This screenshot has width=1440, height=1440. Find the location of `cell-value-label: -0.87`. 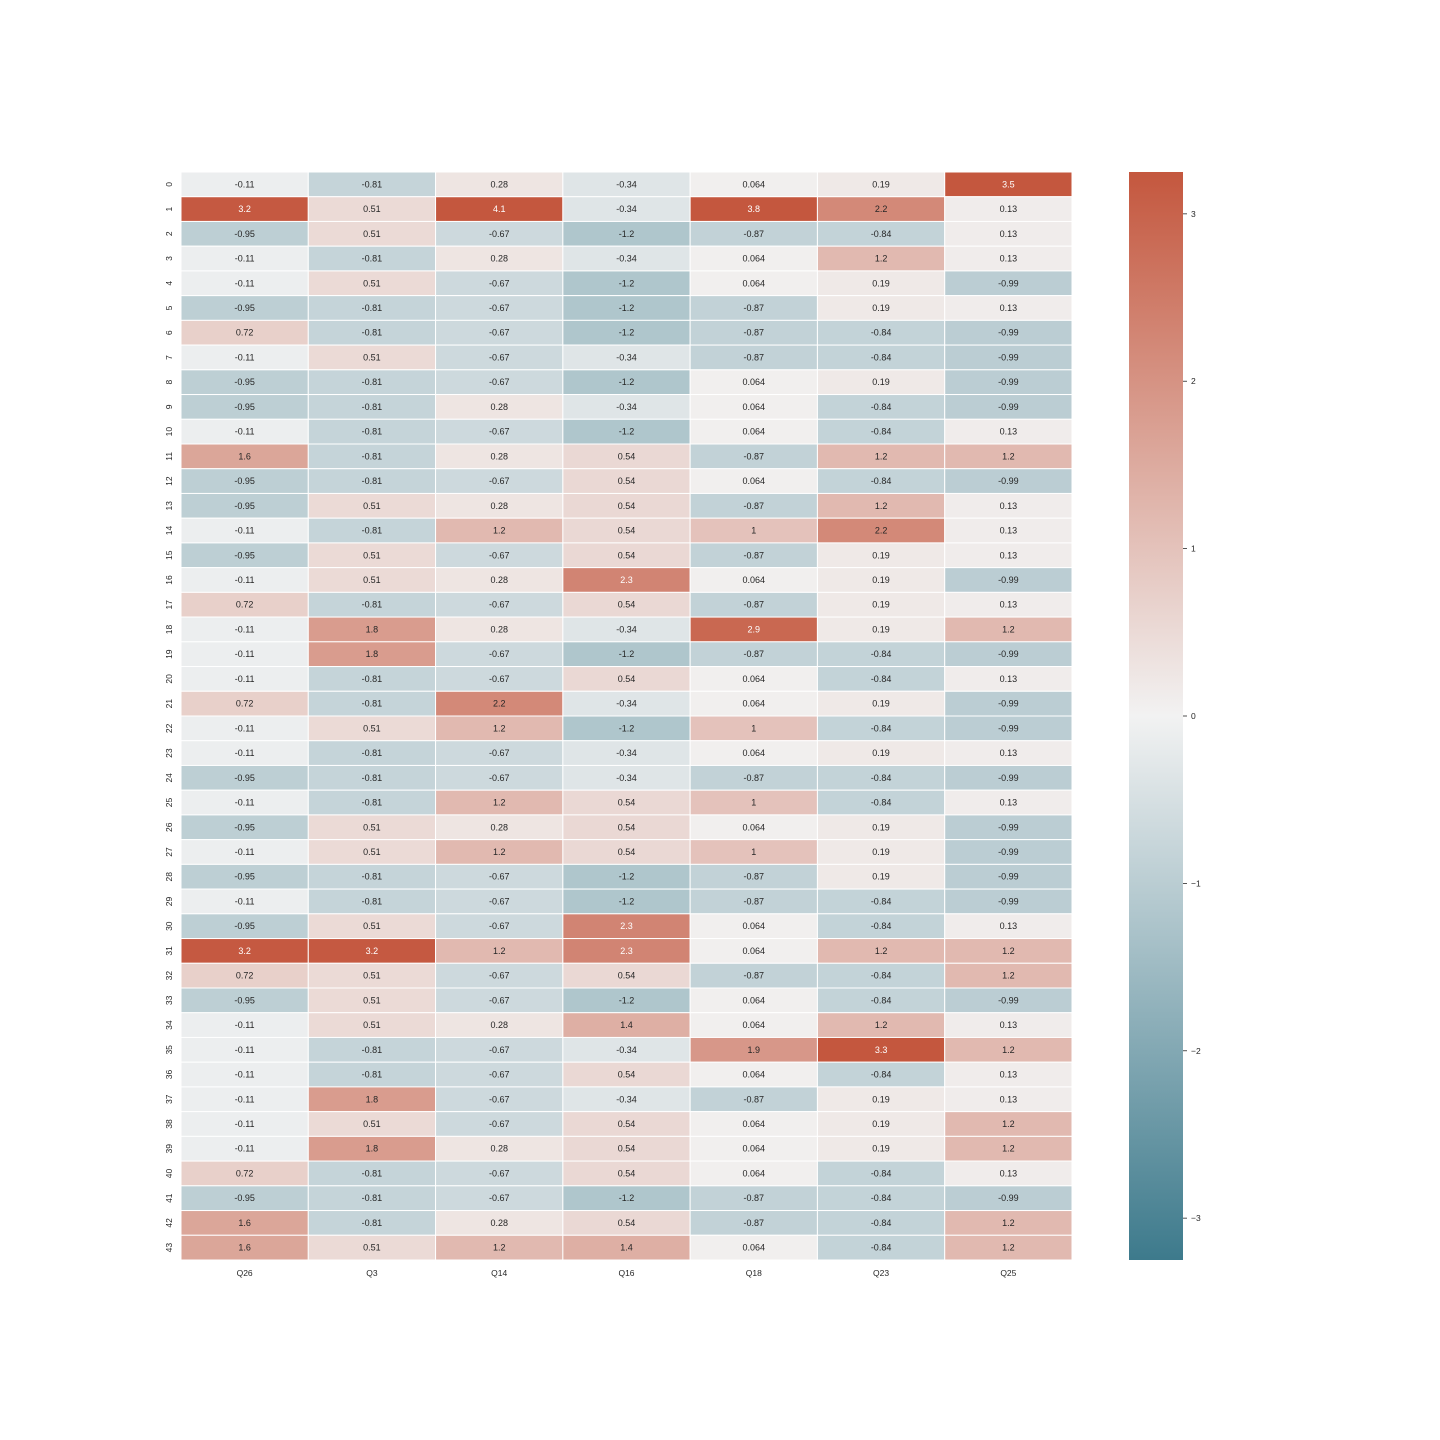

cell-value-label: -0.87 is located at coordinates (754, 778).